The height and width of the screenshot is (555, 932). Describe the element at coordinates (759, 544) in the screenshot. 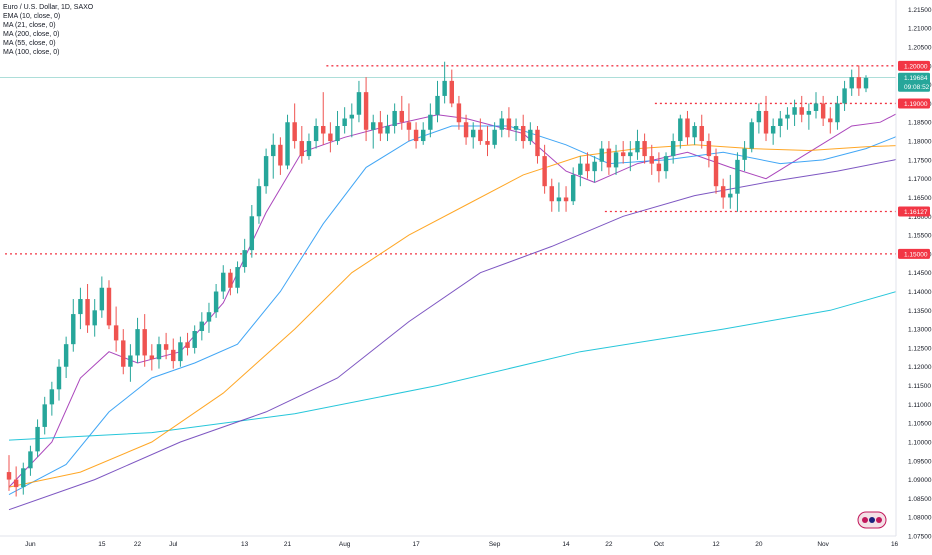

I see `x-tick-label-13: 20` at that location.